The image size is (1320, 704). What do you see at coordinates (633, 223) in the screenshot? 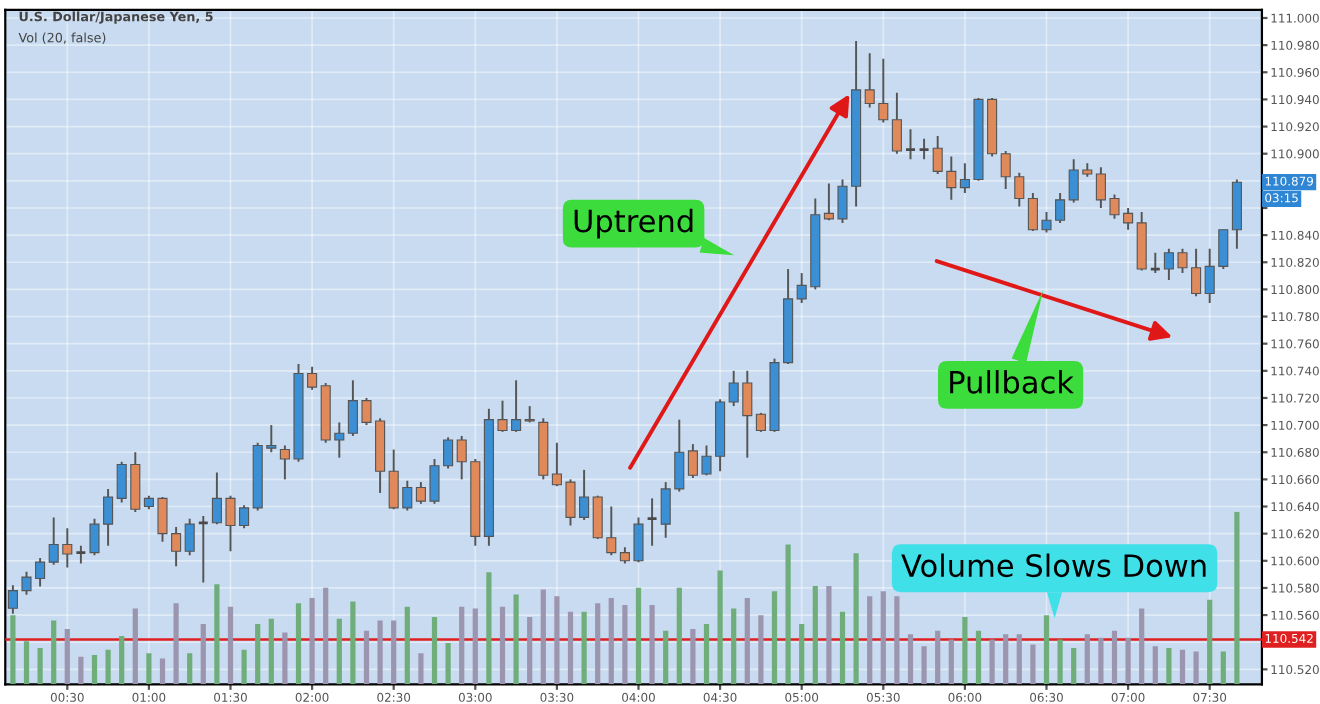
I see `annotation: Uptrend` at bounding box center [633, 223].